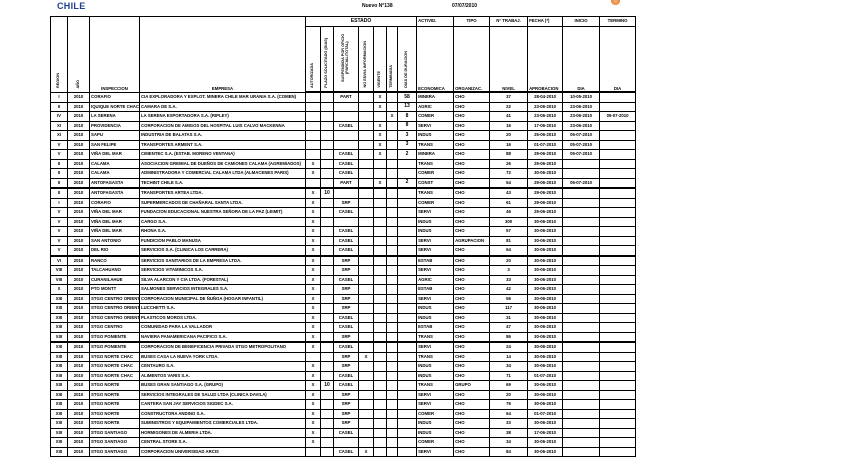 The image size is (860, 457). What do you see at coordinates (313, 97) in the screenshot?
I see `cell-autorizada` at bounding box center [313, 97].